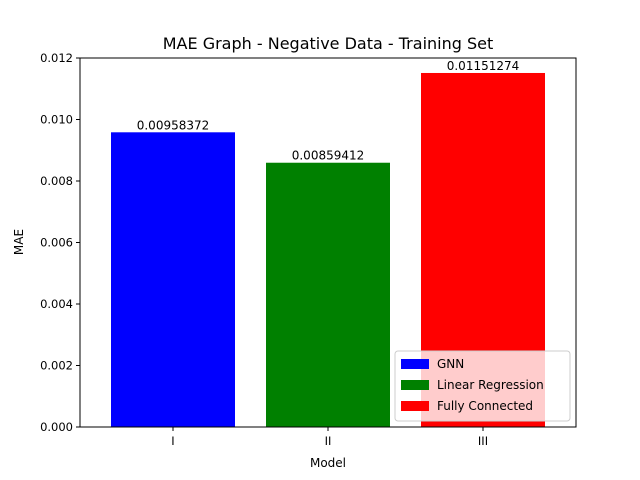  Describe the element at coordinates (490, 385) in the screenshot. I see `legend-entry-1: Linear Regression` at that location.